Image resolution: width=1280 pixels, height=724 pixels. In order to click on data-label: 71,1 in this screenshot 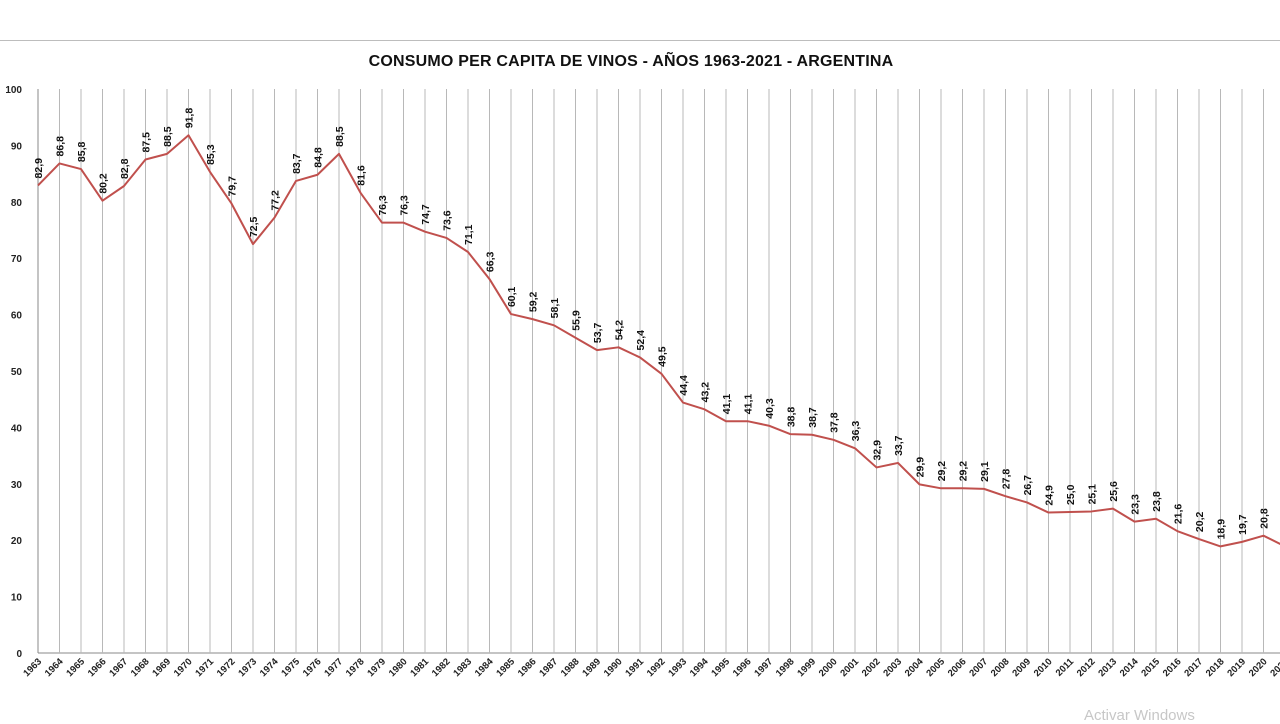, I will do `click(469, 234)`.